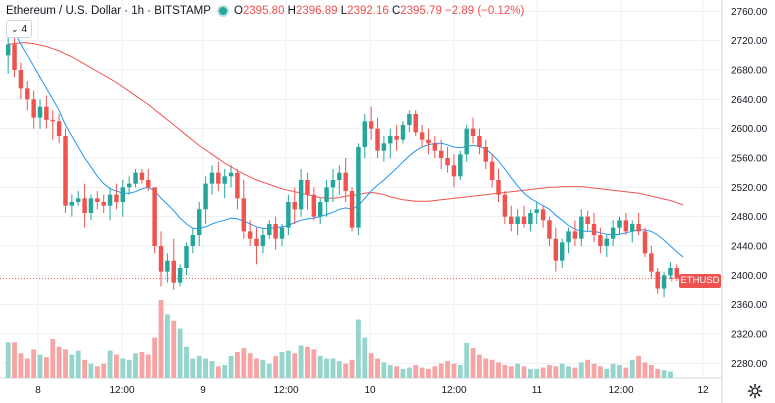  Describe the element at coordinates (672, 279) in the screenshot. I see `last-price-marker: +` at that location.